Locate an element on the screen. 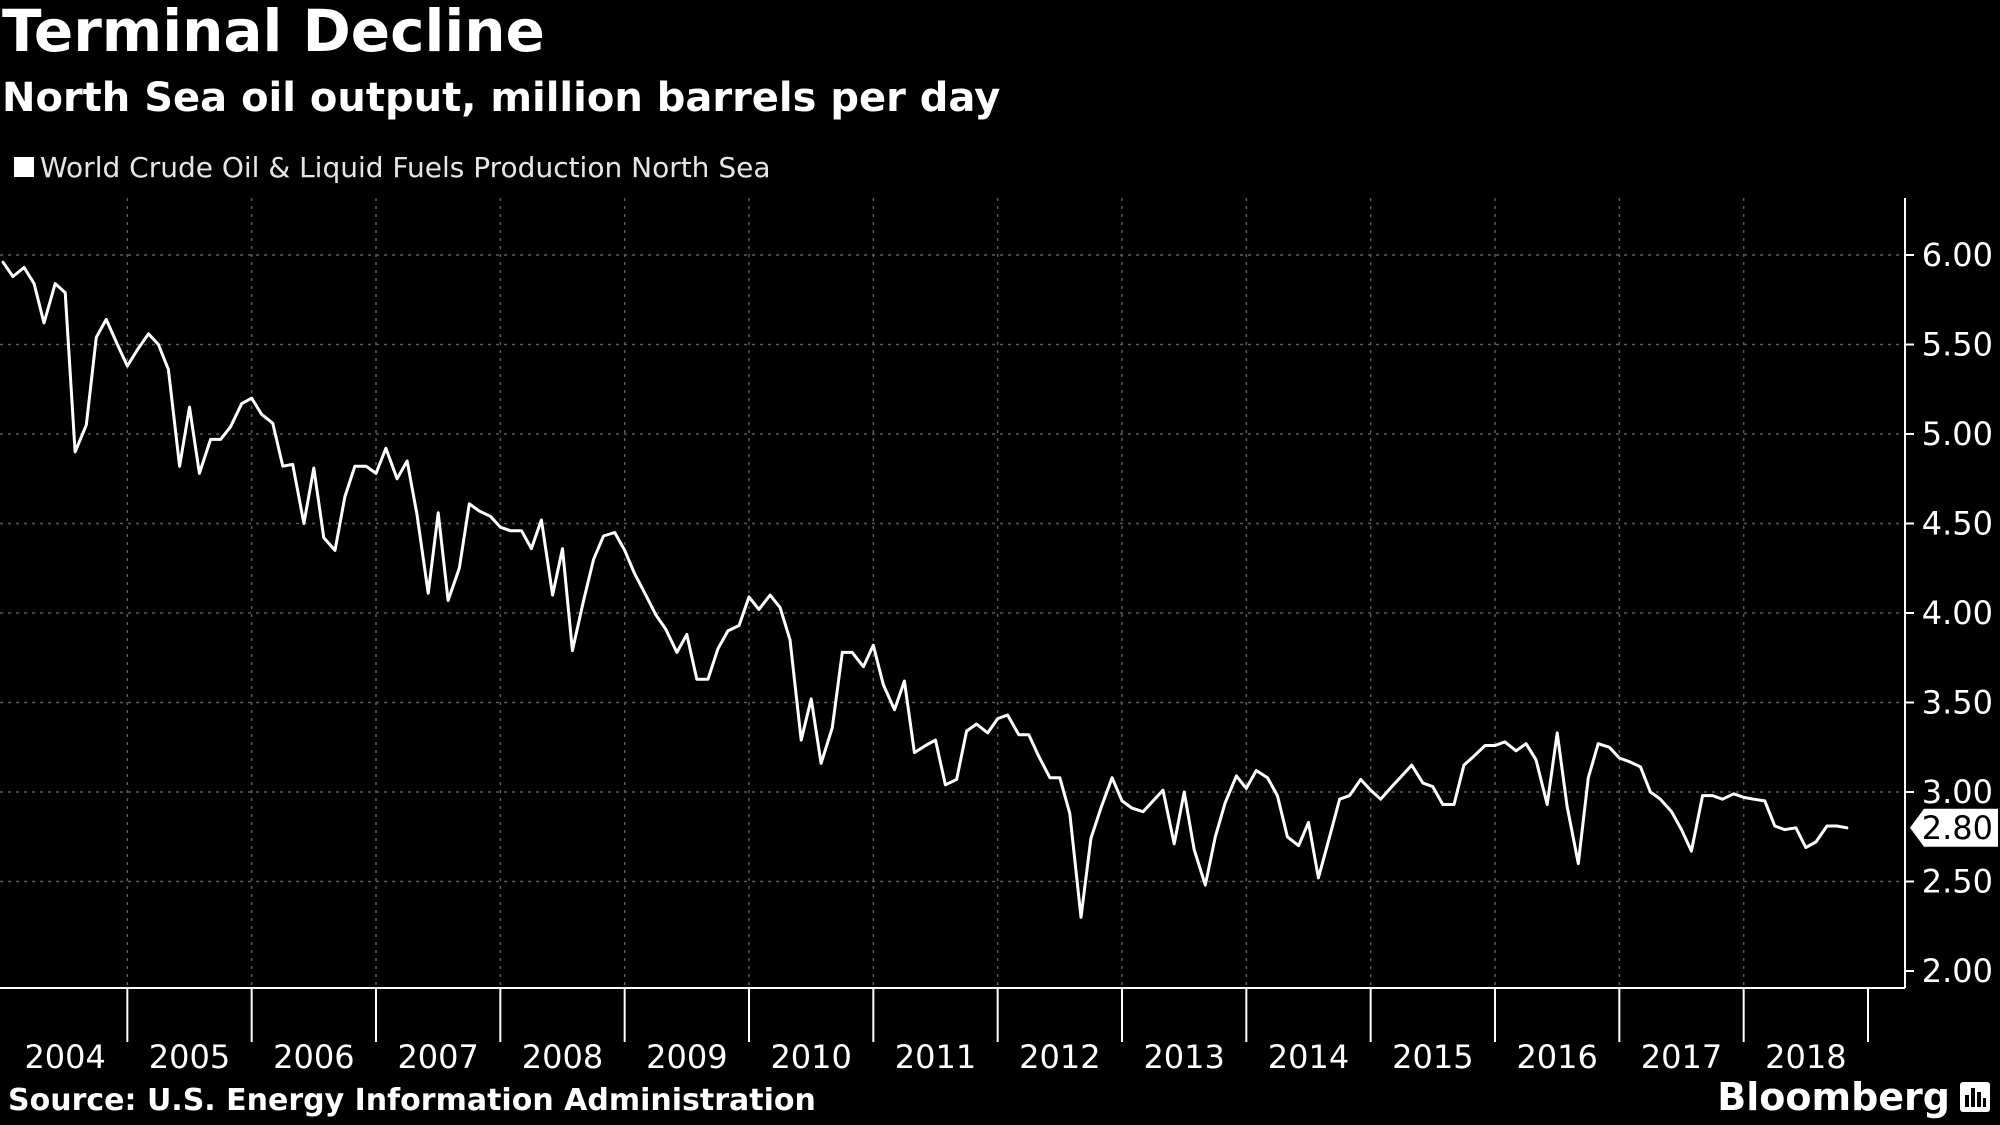  brand: Bloomberg is located at coordinates (1853, 1097).